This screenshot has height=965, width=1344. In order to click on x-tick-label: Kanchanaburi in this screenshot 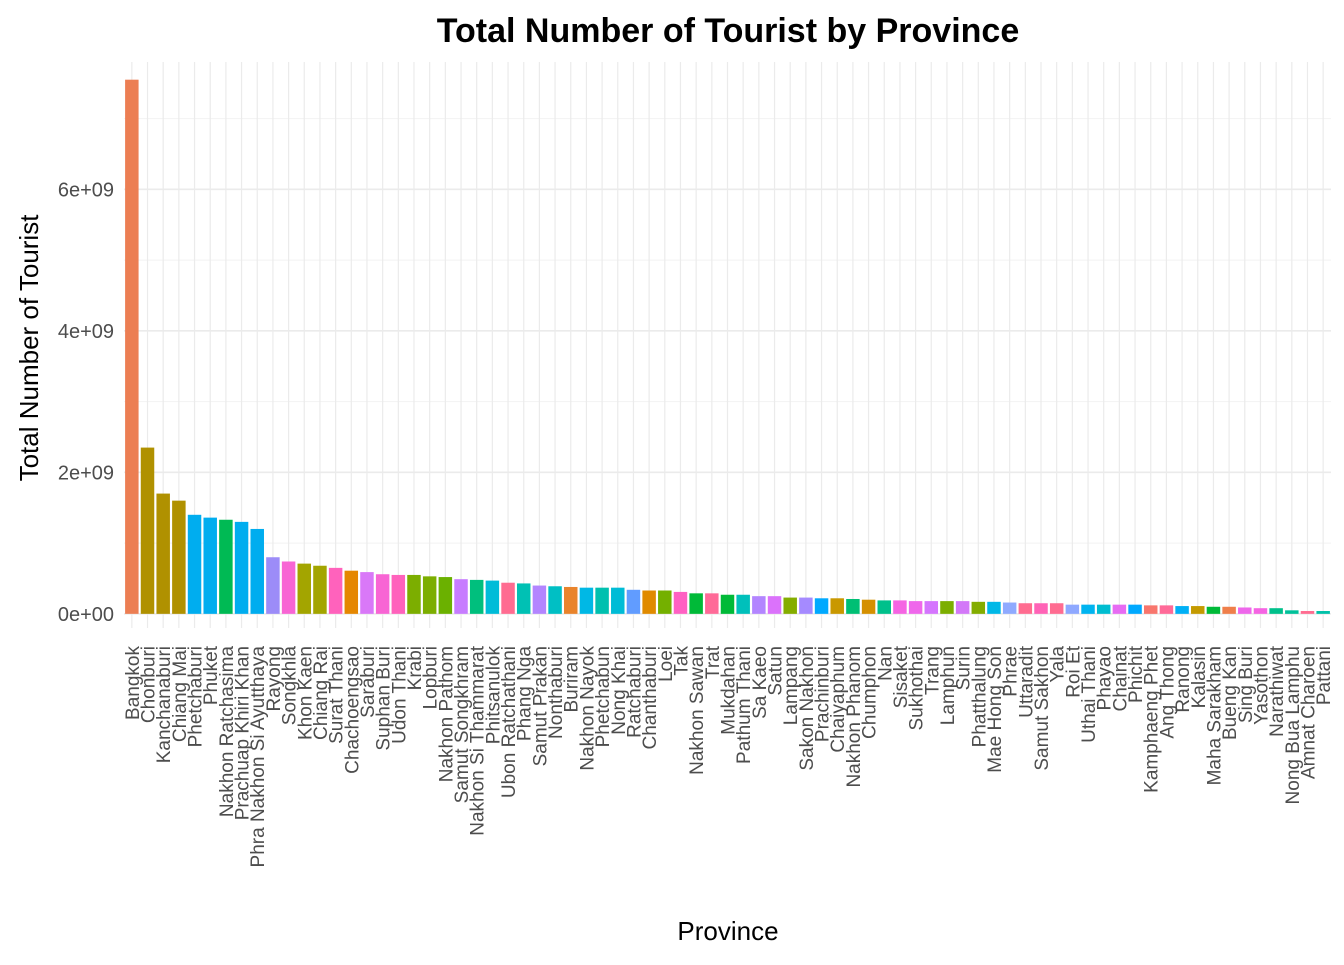, I will do `click(164, 704)`.